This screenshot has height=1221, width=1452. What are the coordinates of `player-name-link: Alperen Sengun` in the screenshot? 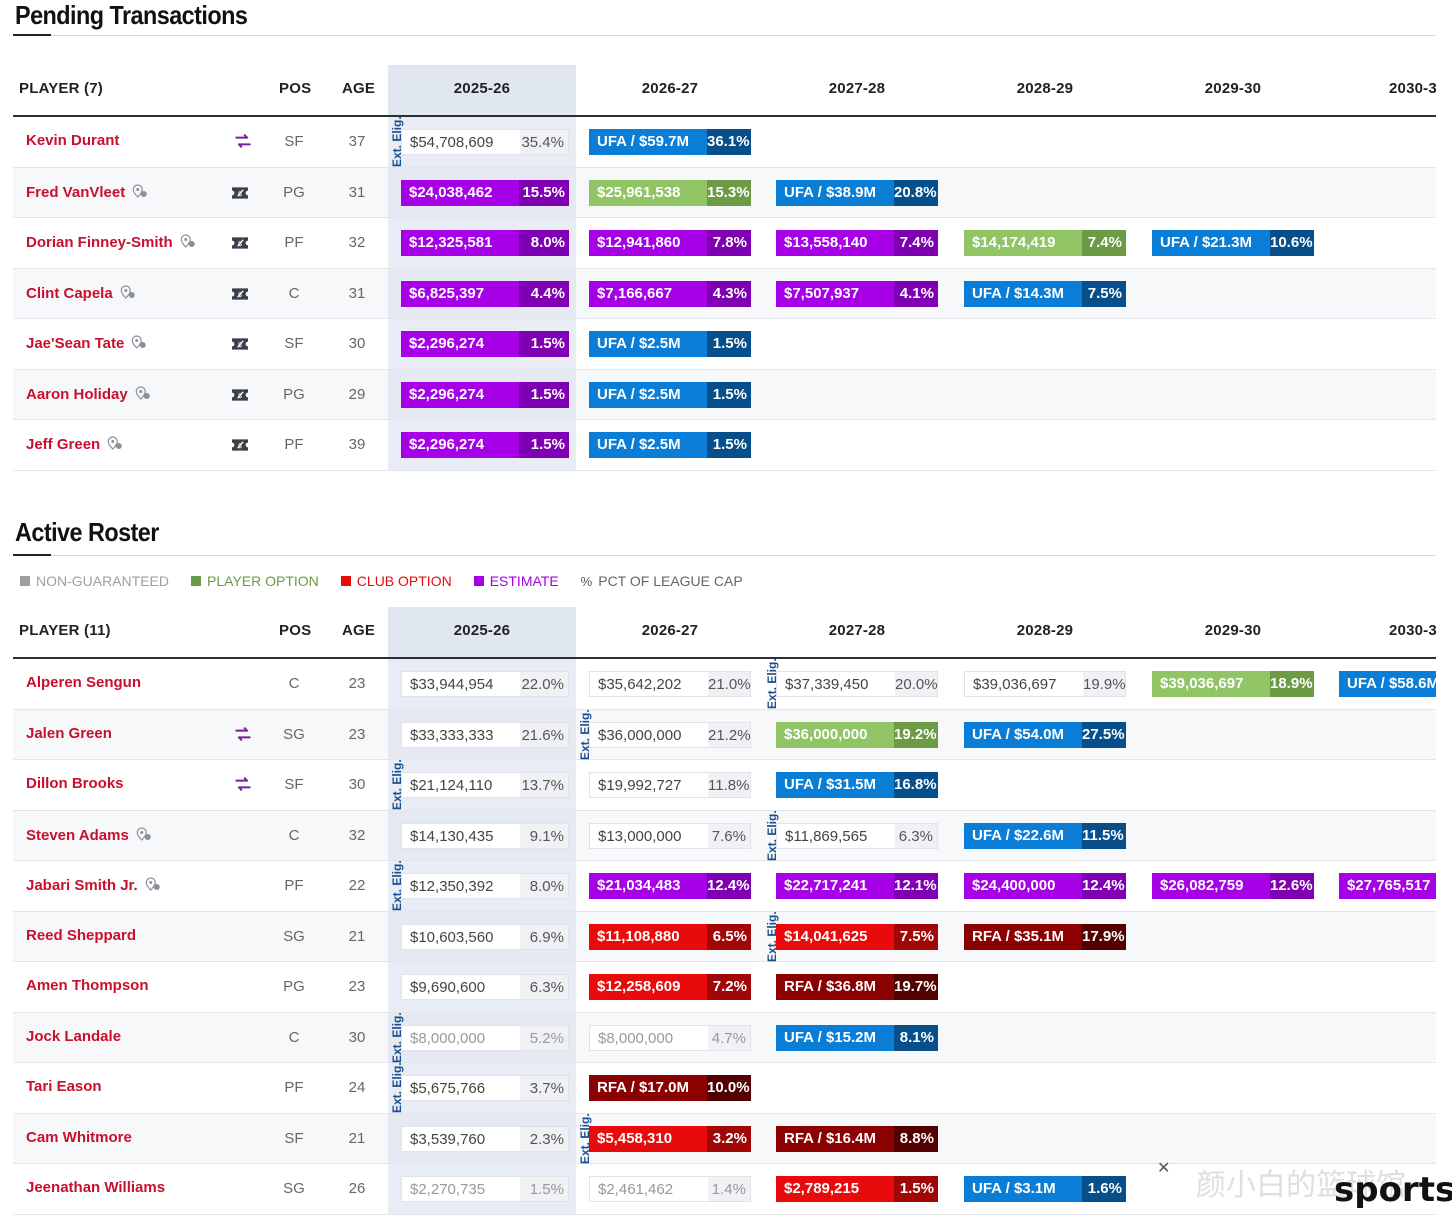 It's located at (83, 682).